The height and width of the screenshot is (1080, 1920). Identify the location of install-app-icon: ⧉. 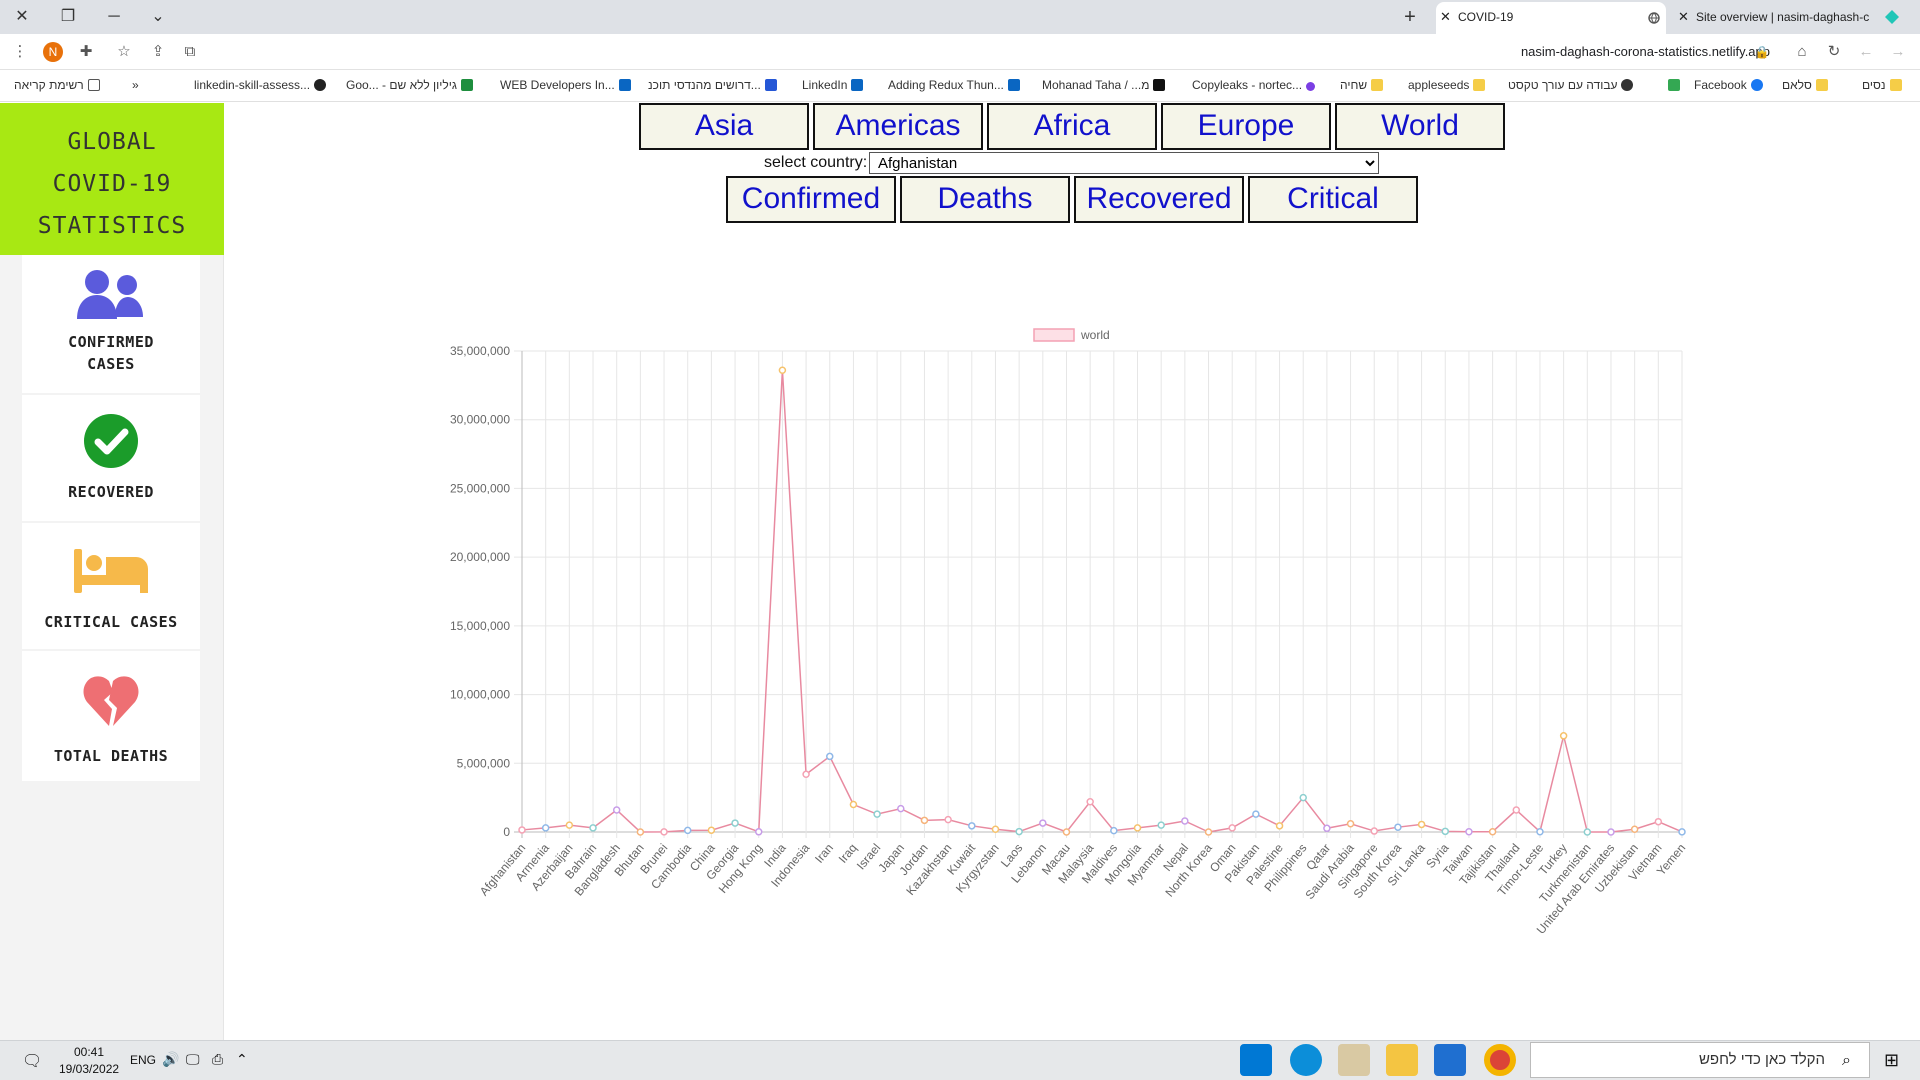
(190, 51).